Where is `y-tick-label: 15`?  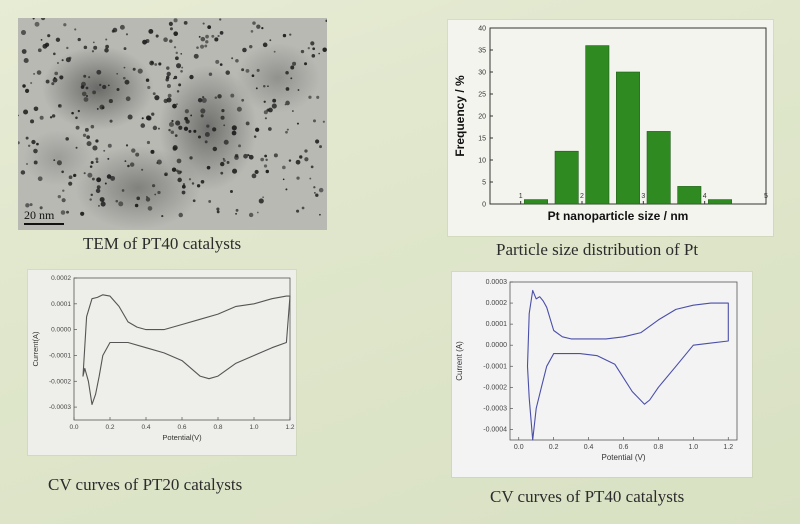
y-tick-label: 15 is located at coordinates (482, 139).